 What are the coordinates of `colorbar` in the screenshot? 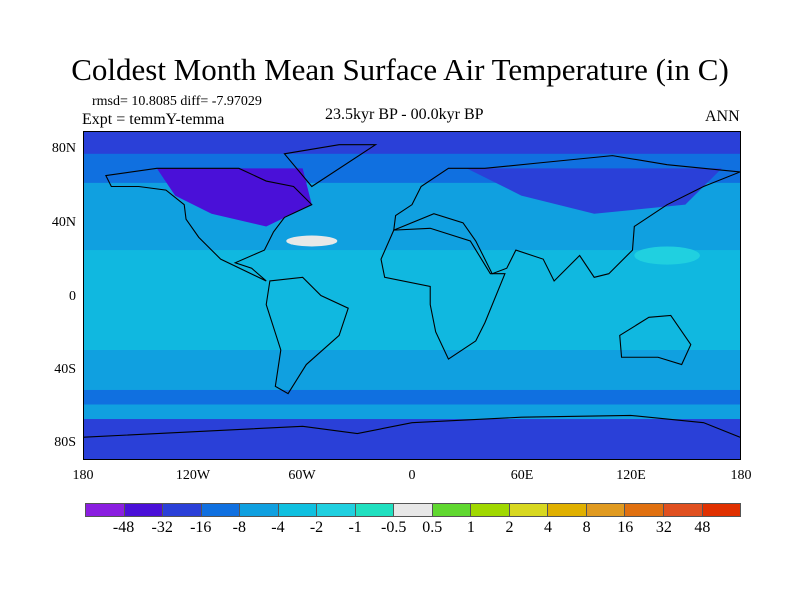 It's located at (413, 510).